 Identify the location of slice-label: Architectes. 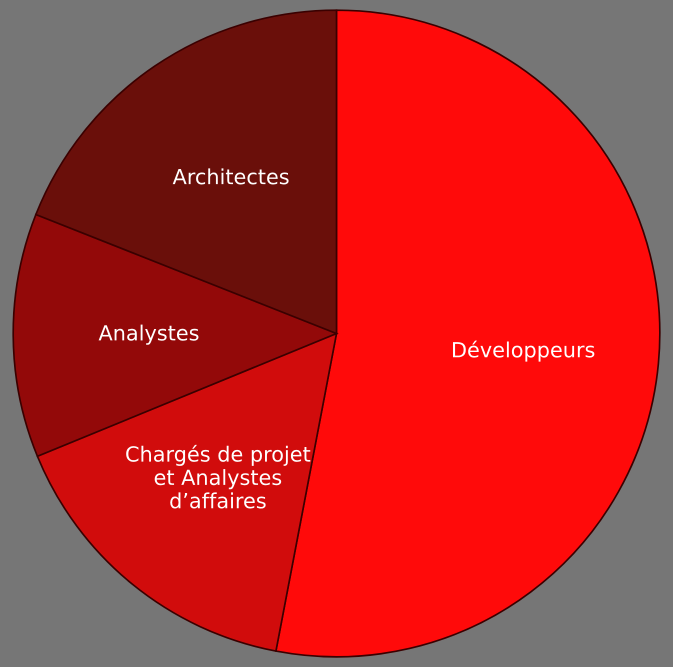
(230, 176).